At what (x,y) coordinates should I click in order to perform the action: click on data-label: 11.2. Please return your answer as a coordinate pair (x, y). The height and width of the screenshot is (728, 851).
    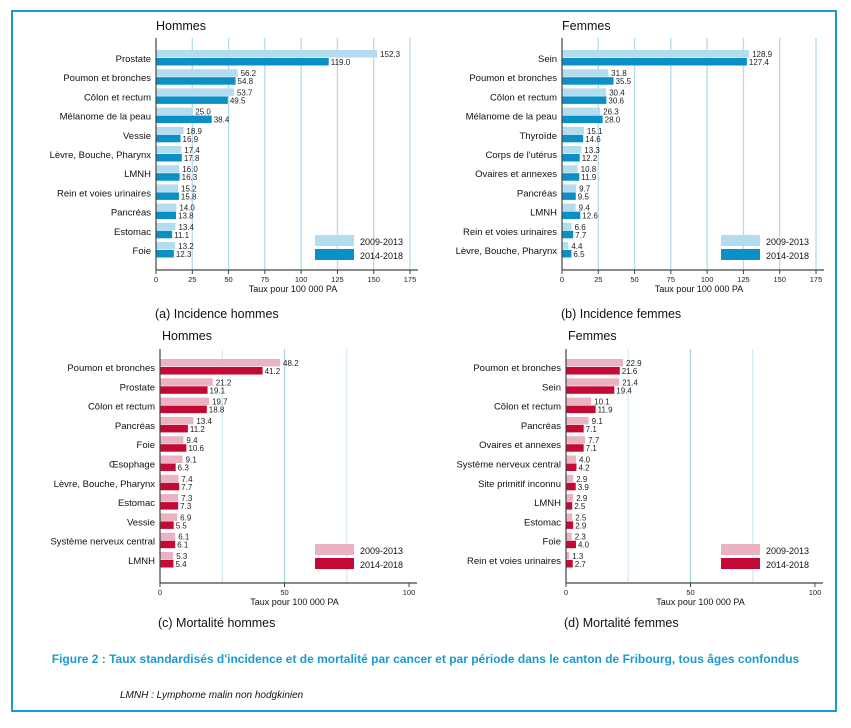
    Looking at the image, I should click on (198, 429).